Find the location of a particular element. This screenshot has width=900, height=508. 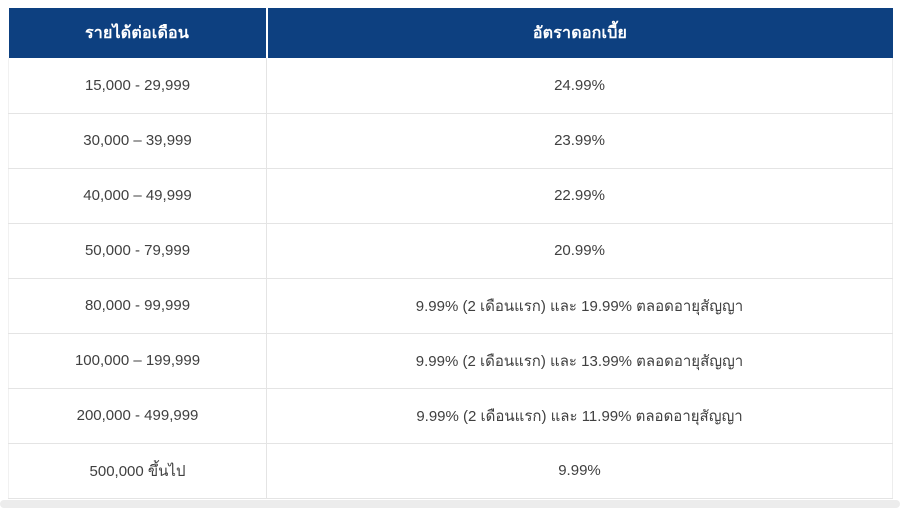

income-range-cell: 50,000 - 79,999 is located at coordinates (137, 251).